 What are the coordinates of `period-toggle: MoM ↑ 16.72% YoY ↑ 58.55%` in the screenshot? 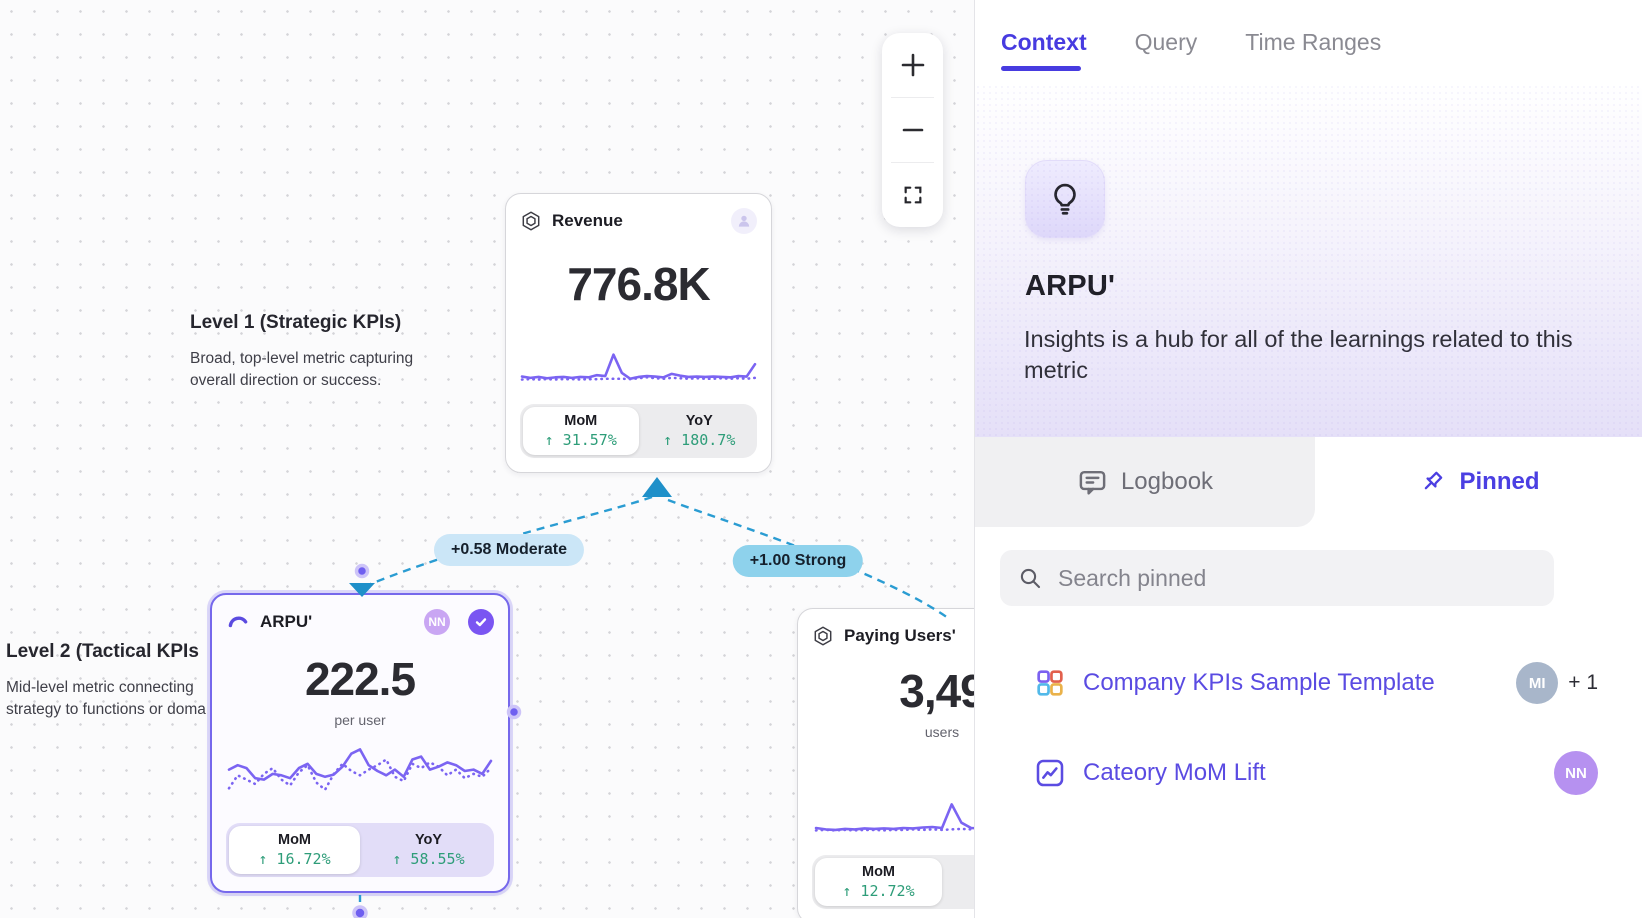 It's located at (360, 850).